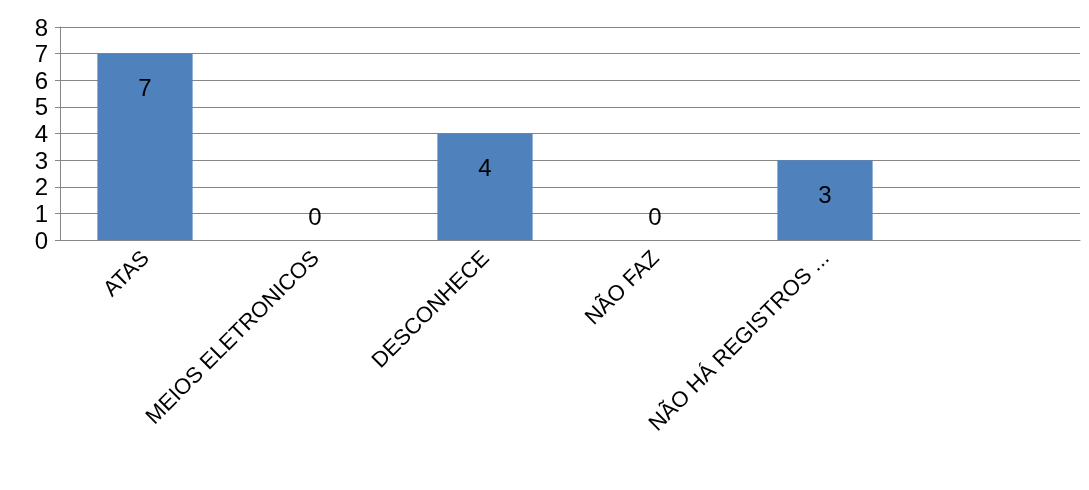  Describe the element at coordinates (485, 167) in the screenshot. I see `data-label: 4` at that location.